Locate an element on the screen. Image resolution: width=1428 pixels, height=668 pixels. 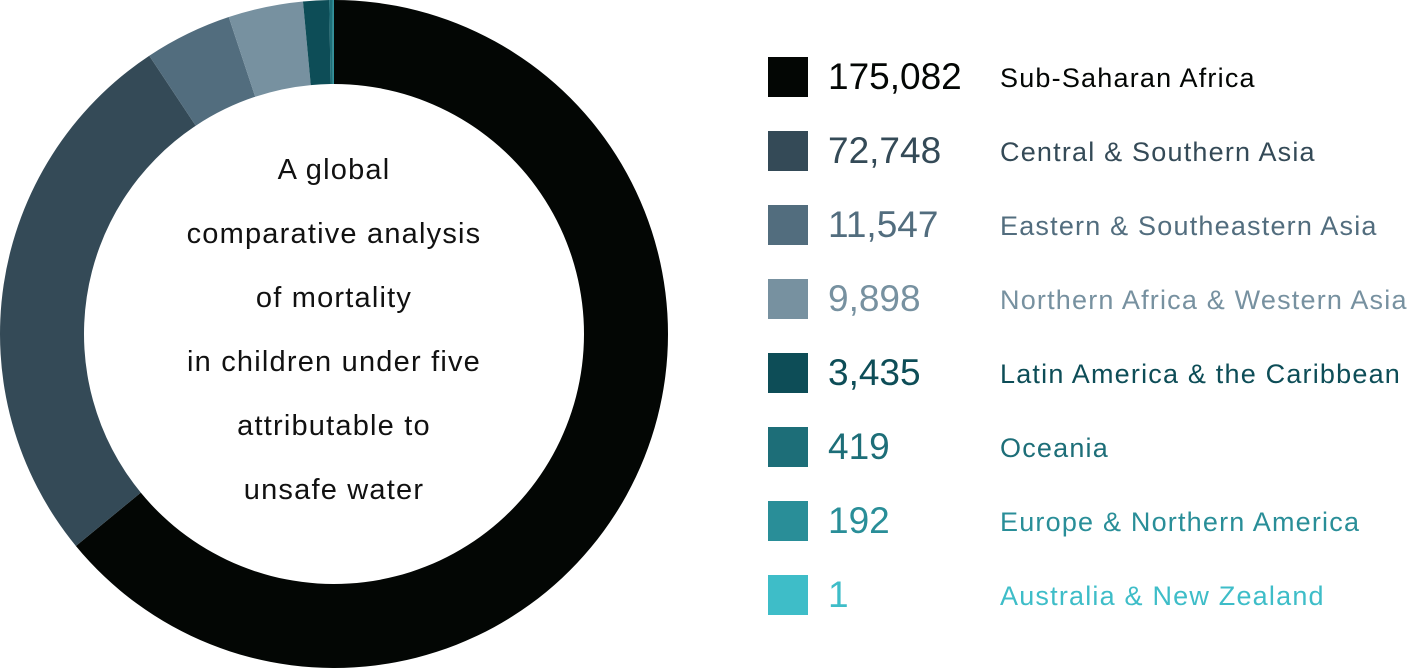
legend-item: 1 Australia & New Zealand is located at coordinates (1098, 595).